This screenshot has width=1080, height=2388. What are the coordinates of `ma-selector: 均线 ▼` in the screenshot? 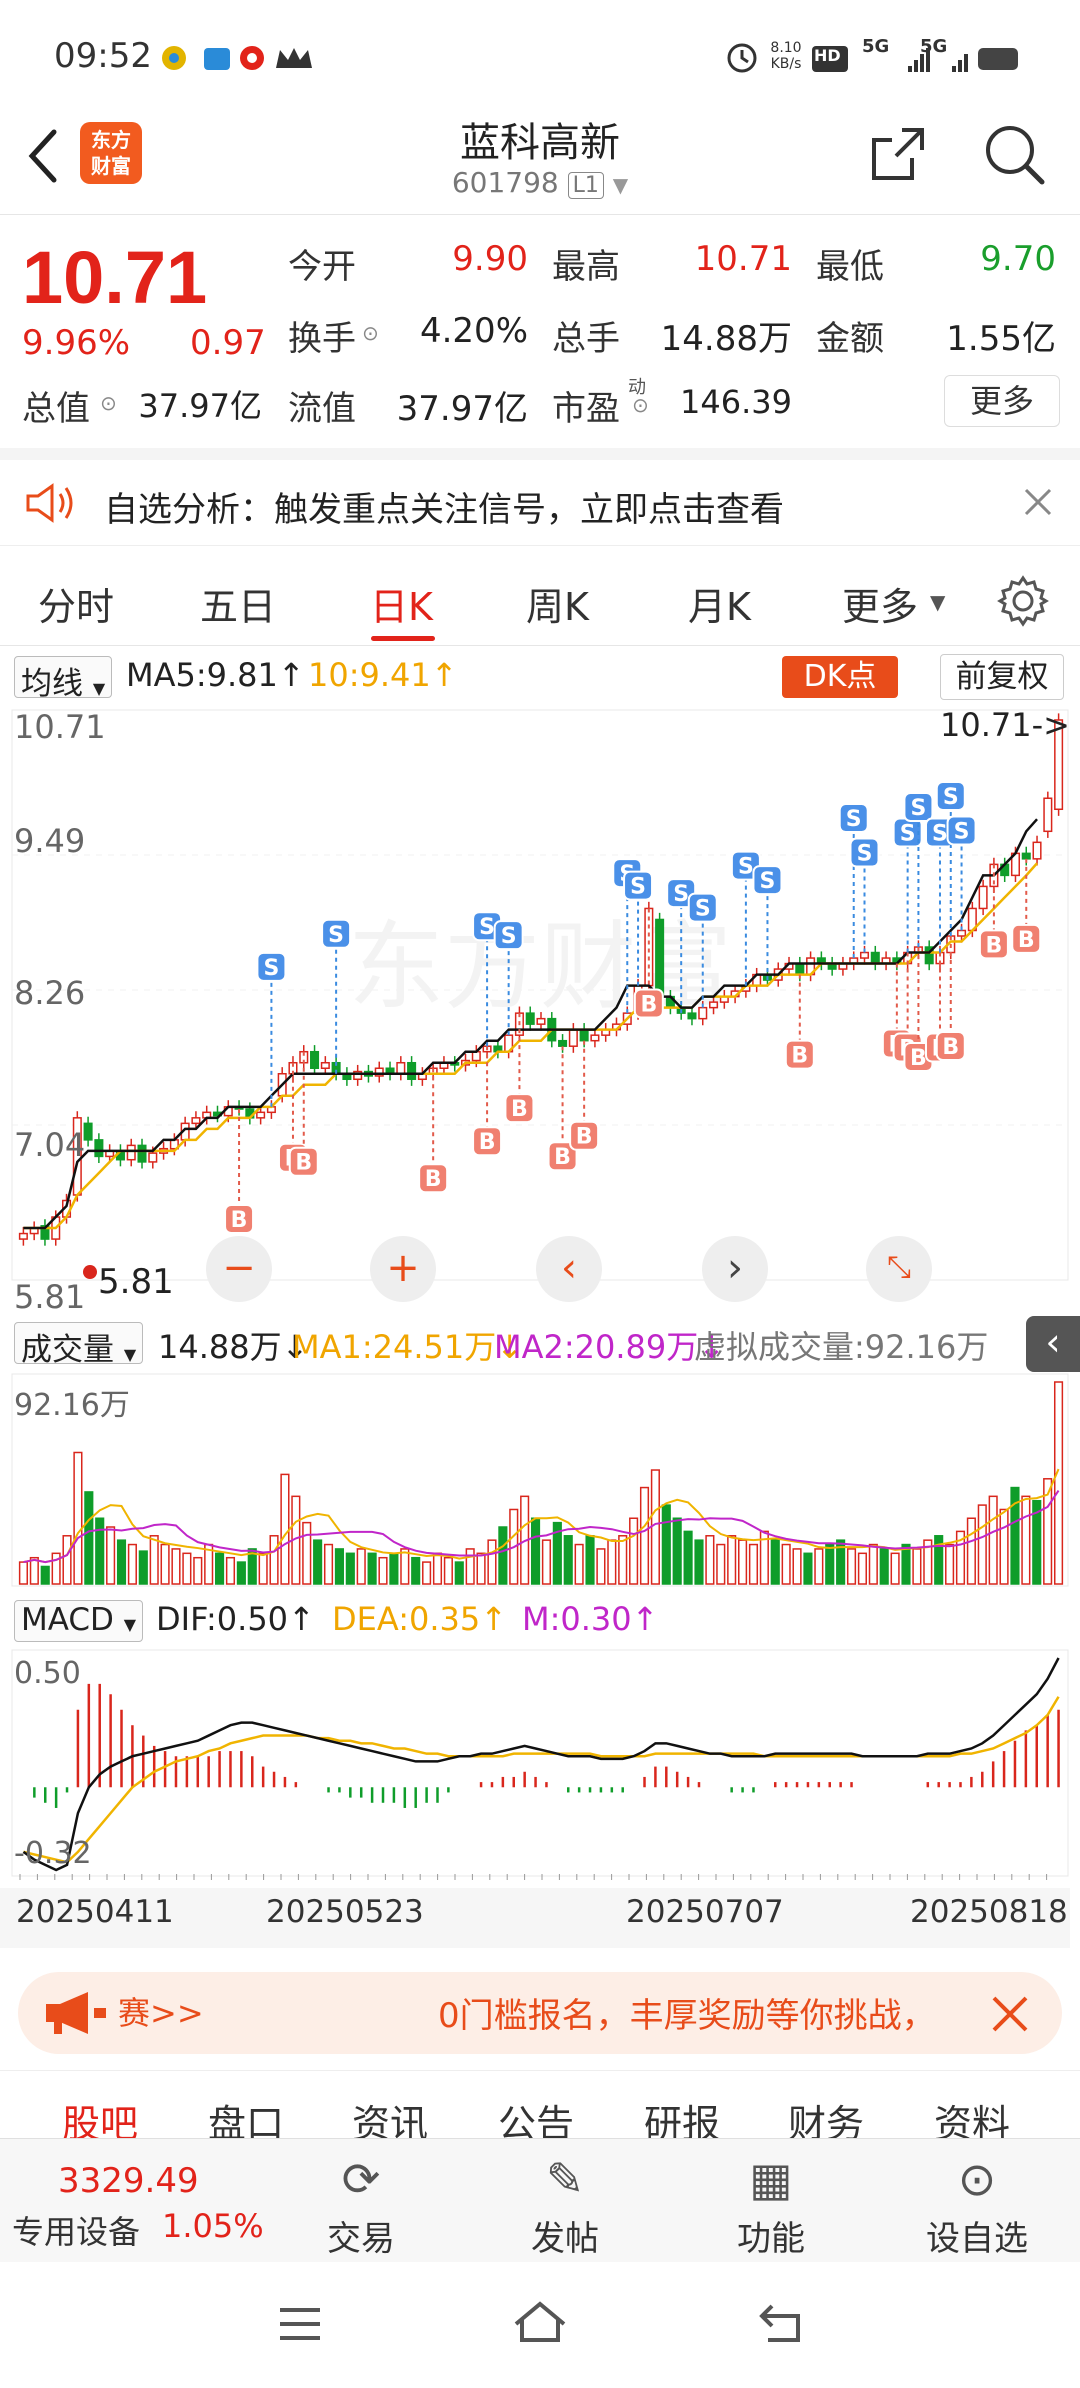 It's located at (63, 679).